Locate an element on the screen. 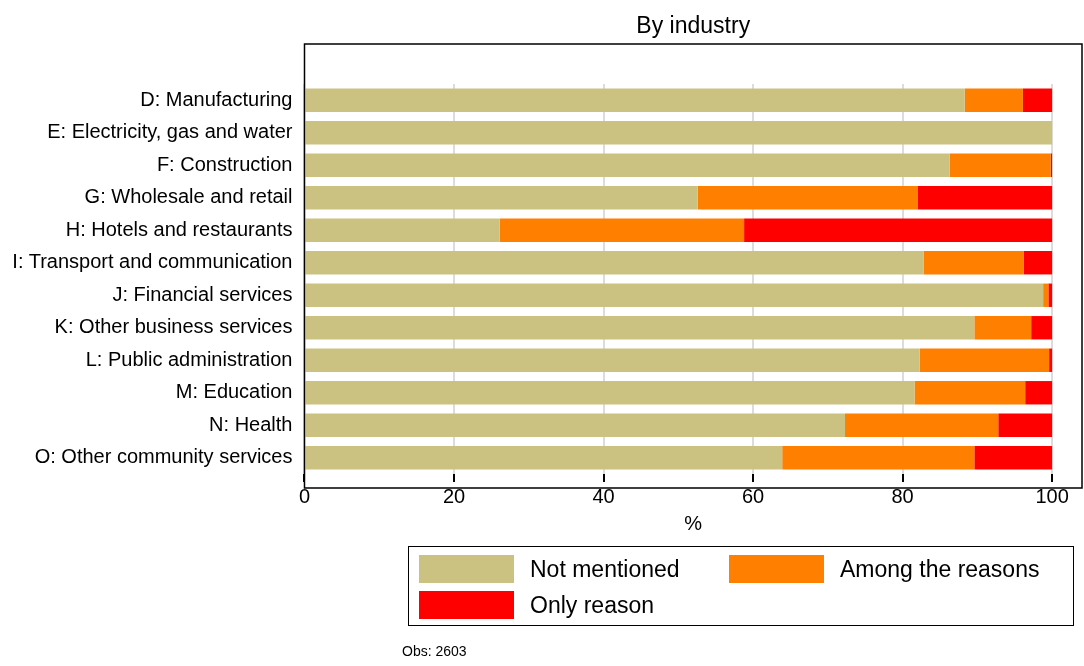  legend-label: Not mentioned is located at coordinates (605, 569).